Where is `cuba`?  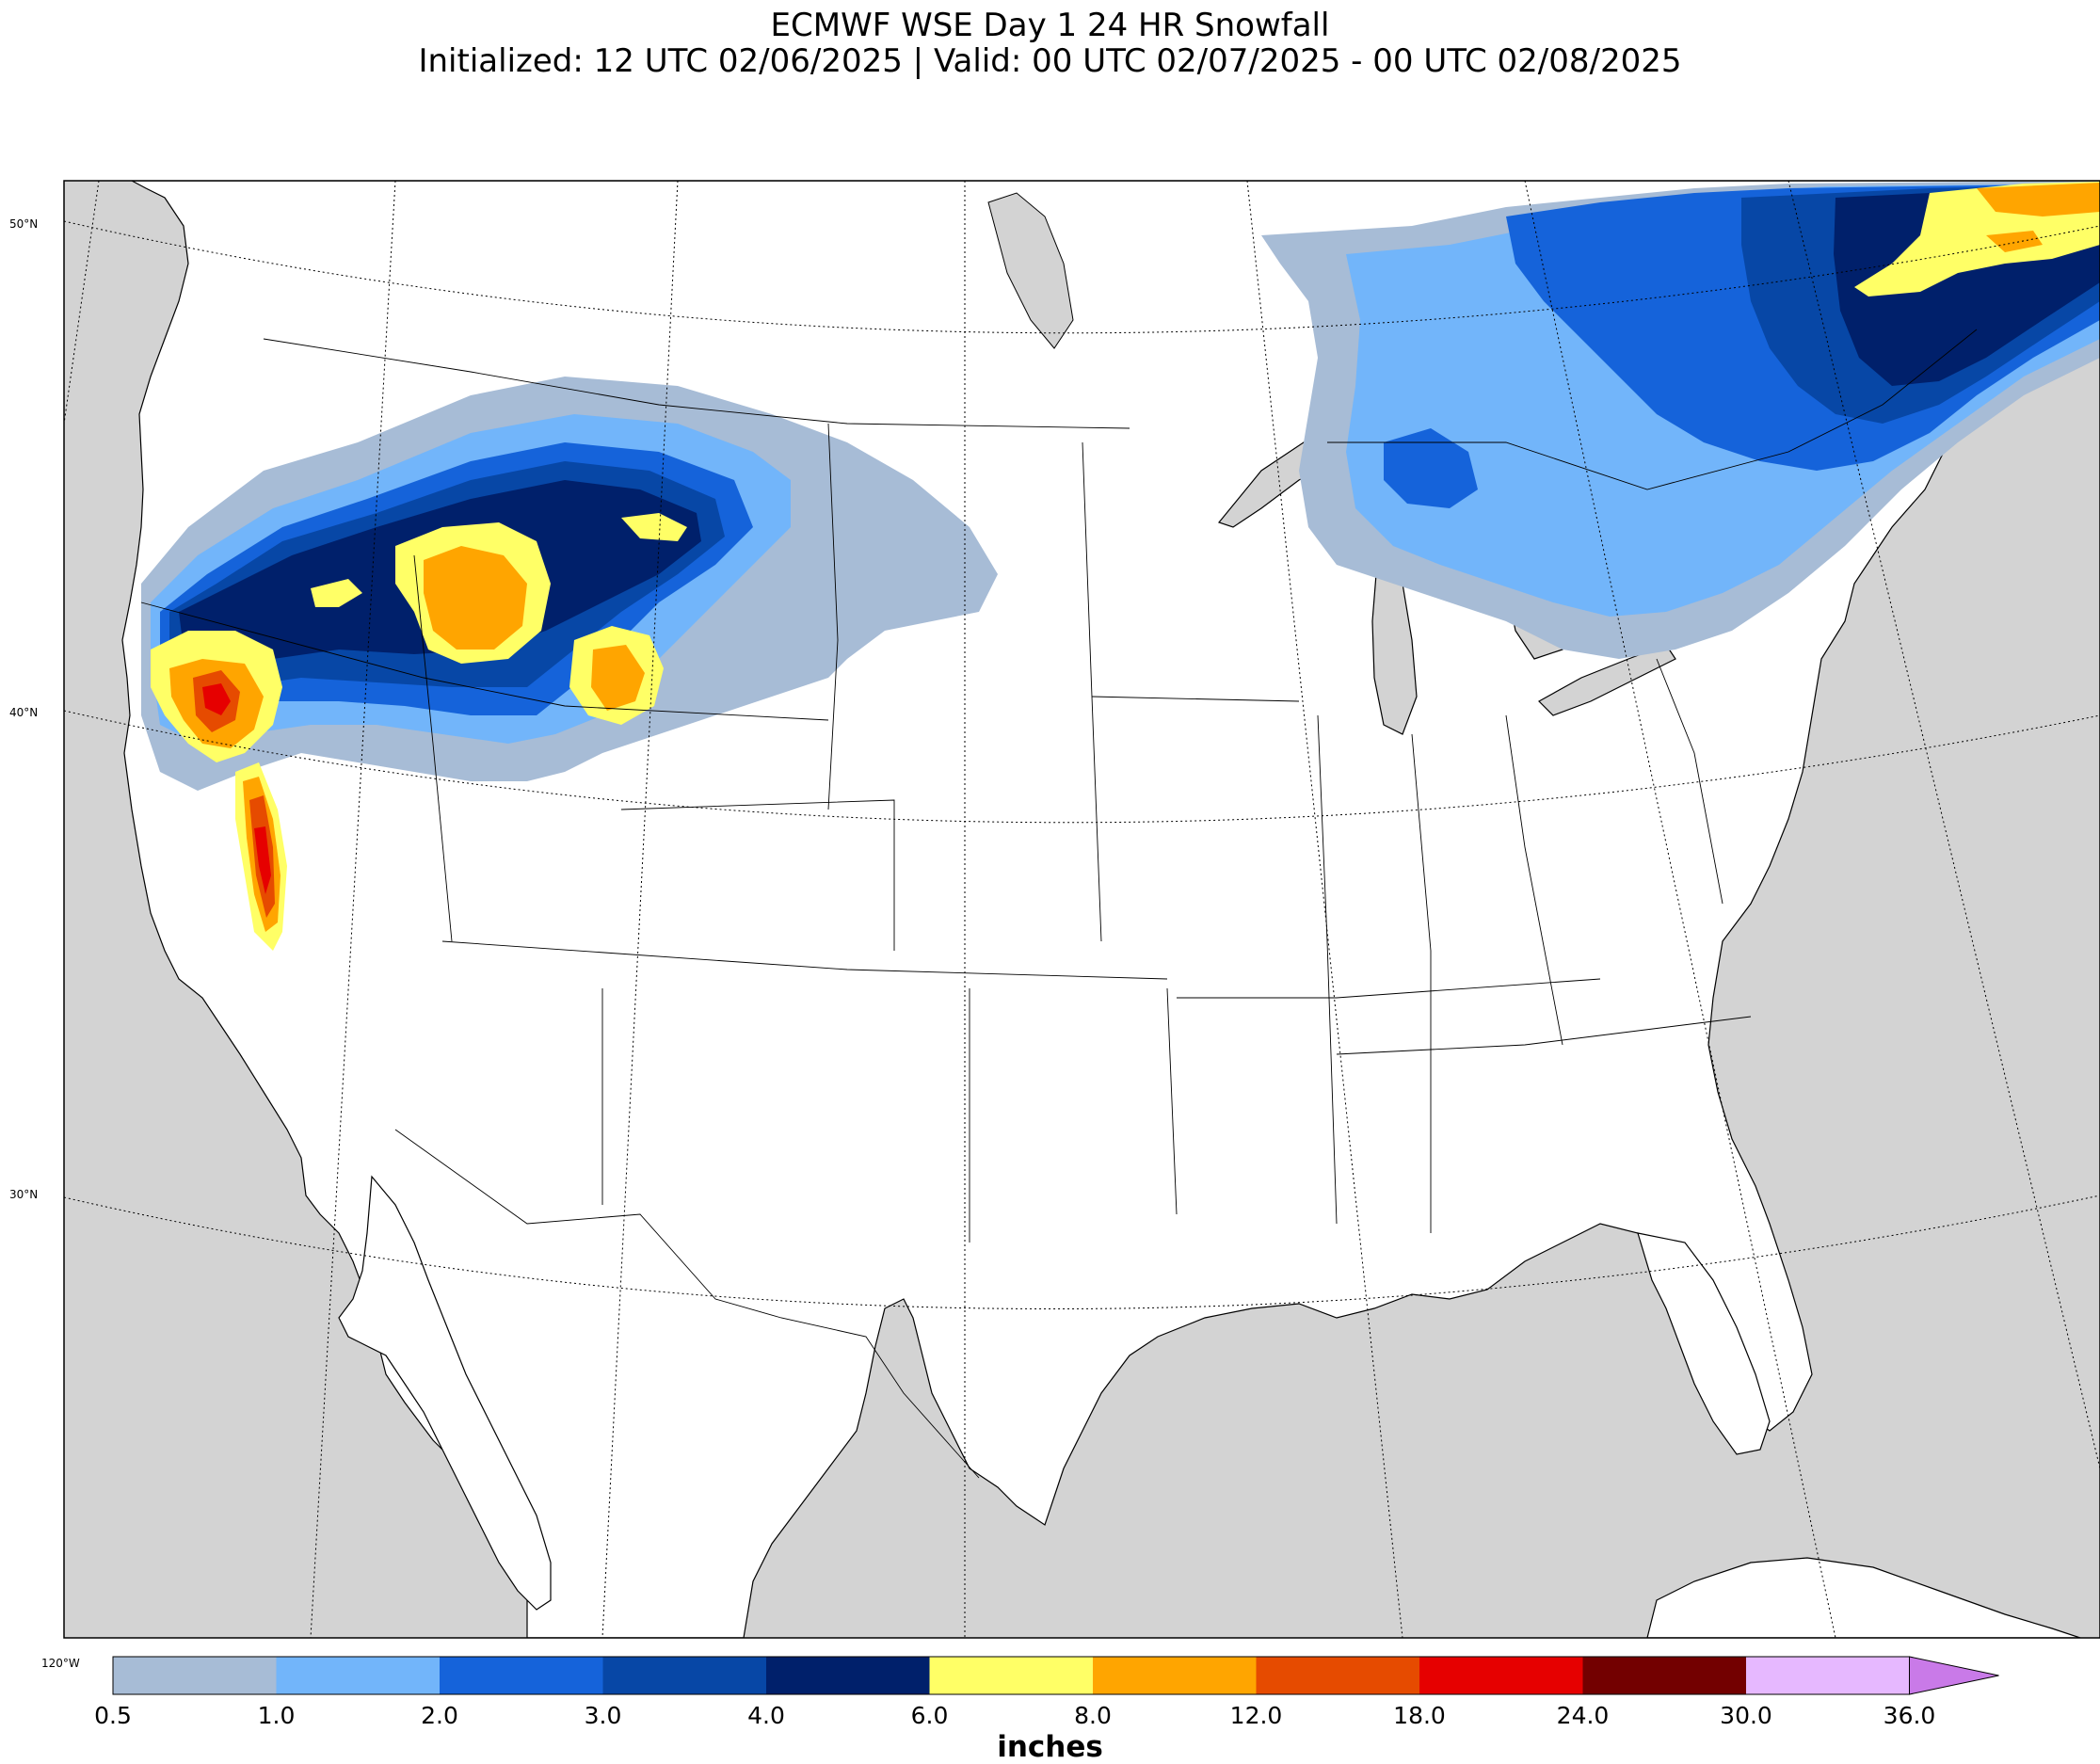 cuba is located at coordinates (1863, 1597).